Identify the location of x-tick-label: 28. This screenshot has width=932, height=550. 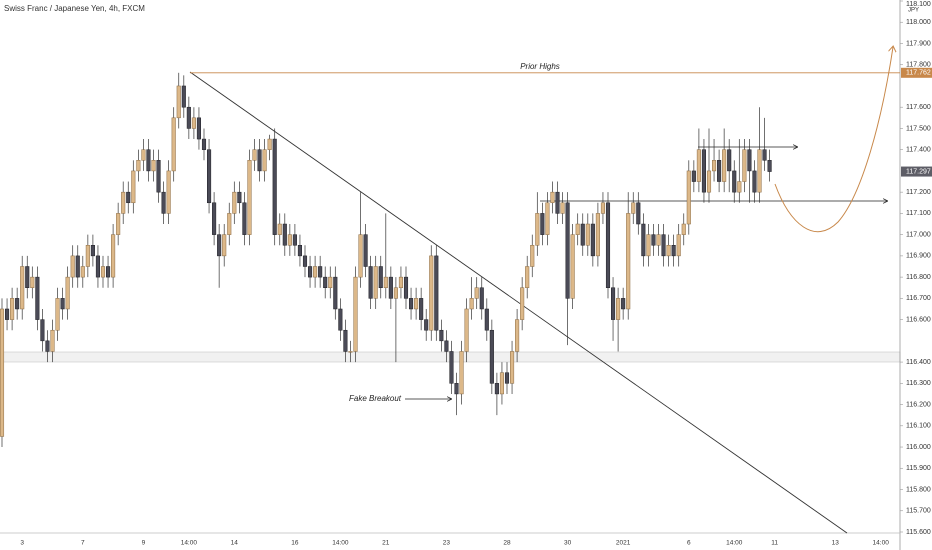
(507, 543).